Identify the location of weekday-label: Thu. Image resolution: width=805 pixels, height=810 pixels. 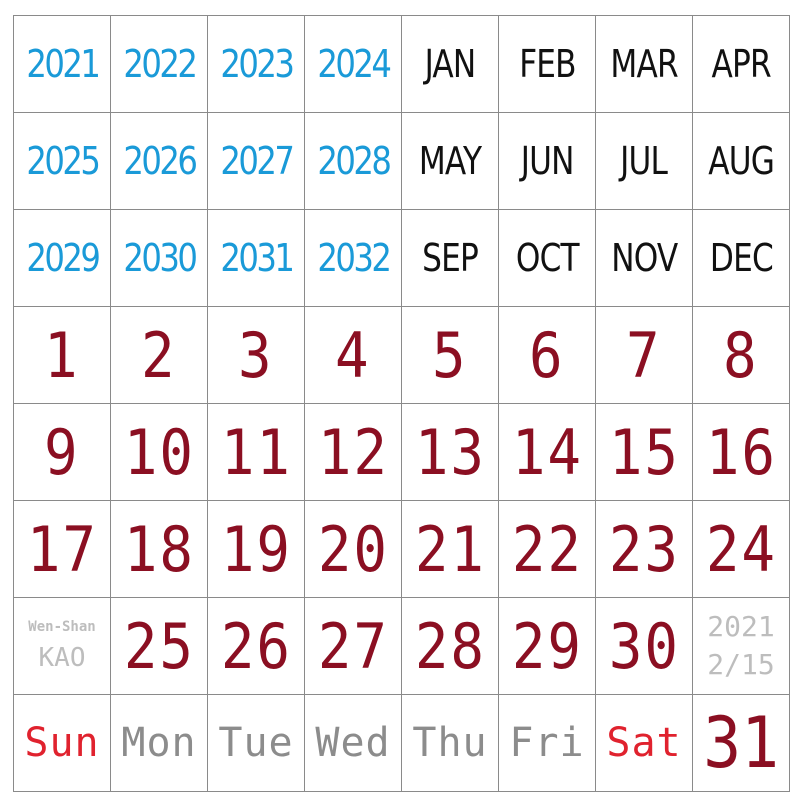
(450, 743).